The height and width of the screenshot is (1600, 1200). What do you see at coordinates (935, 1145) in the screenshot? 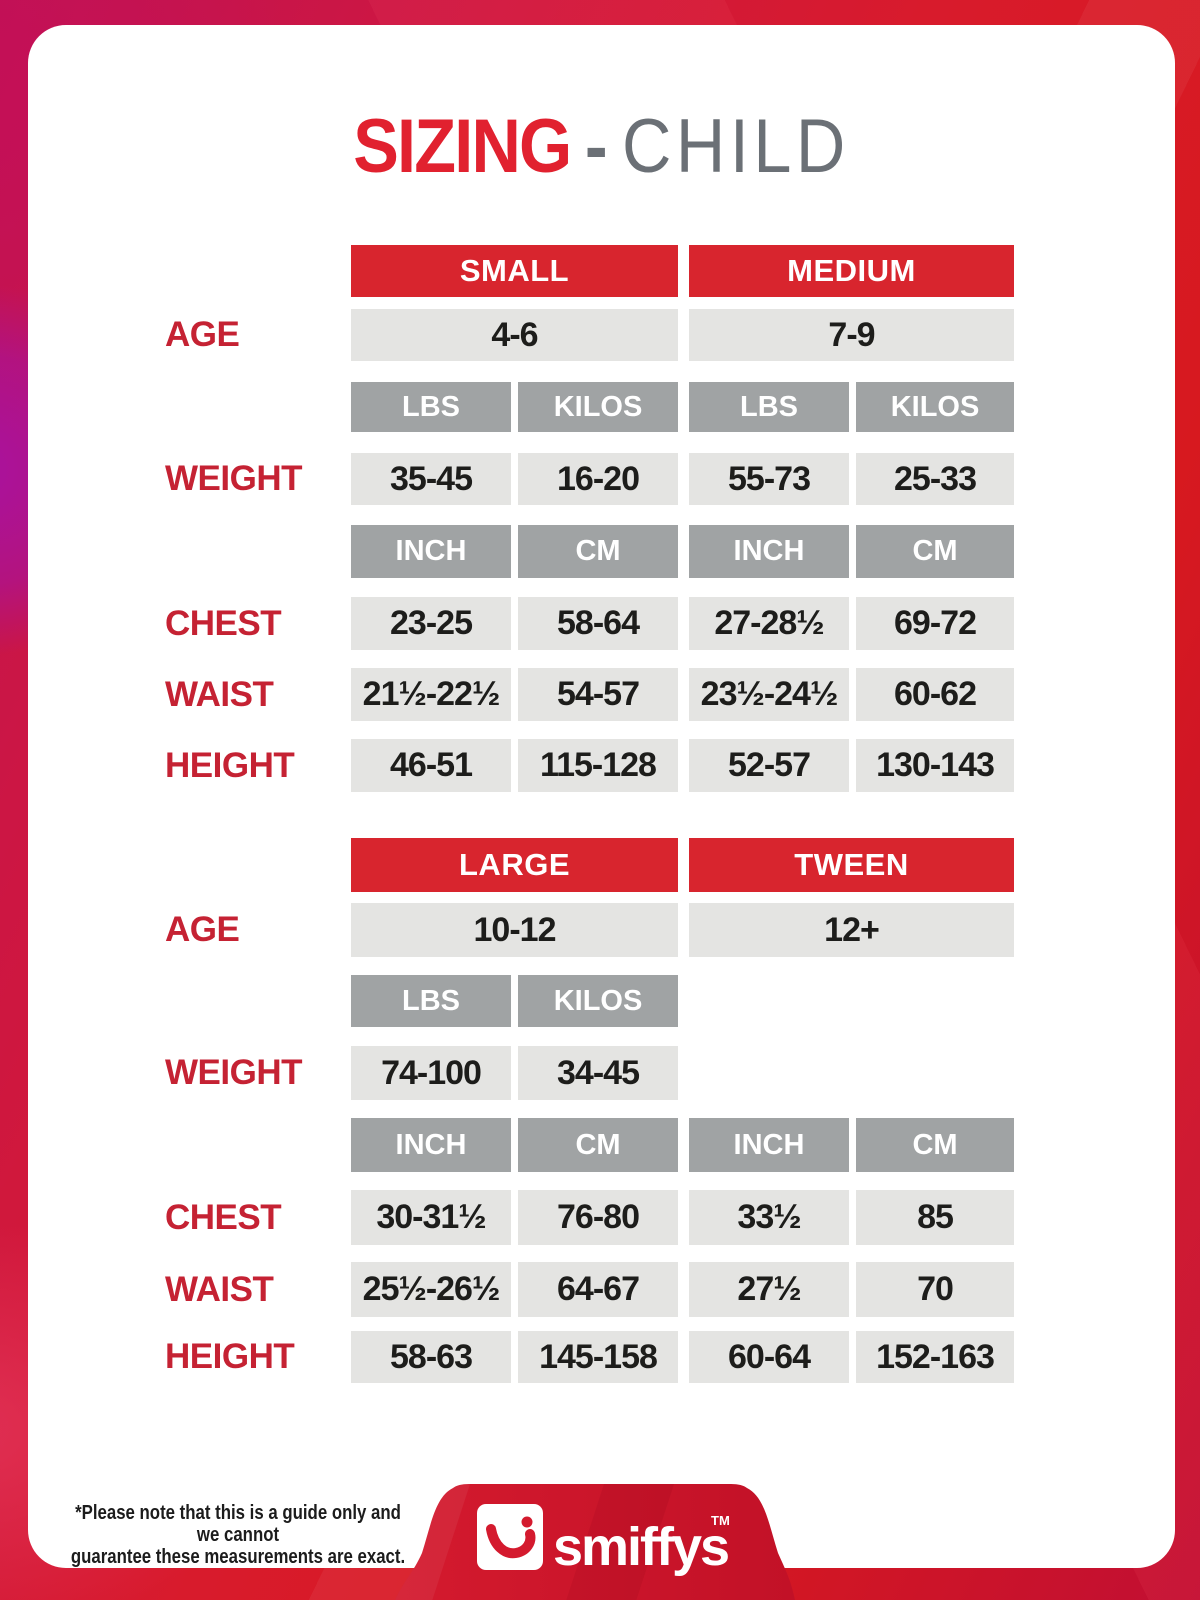
I see `t2-unit-cm-tween: CM` at bounding box center [935, 1145].